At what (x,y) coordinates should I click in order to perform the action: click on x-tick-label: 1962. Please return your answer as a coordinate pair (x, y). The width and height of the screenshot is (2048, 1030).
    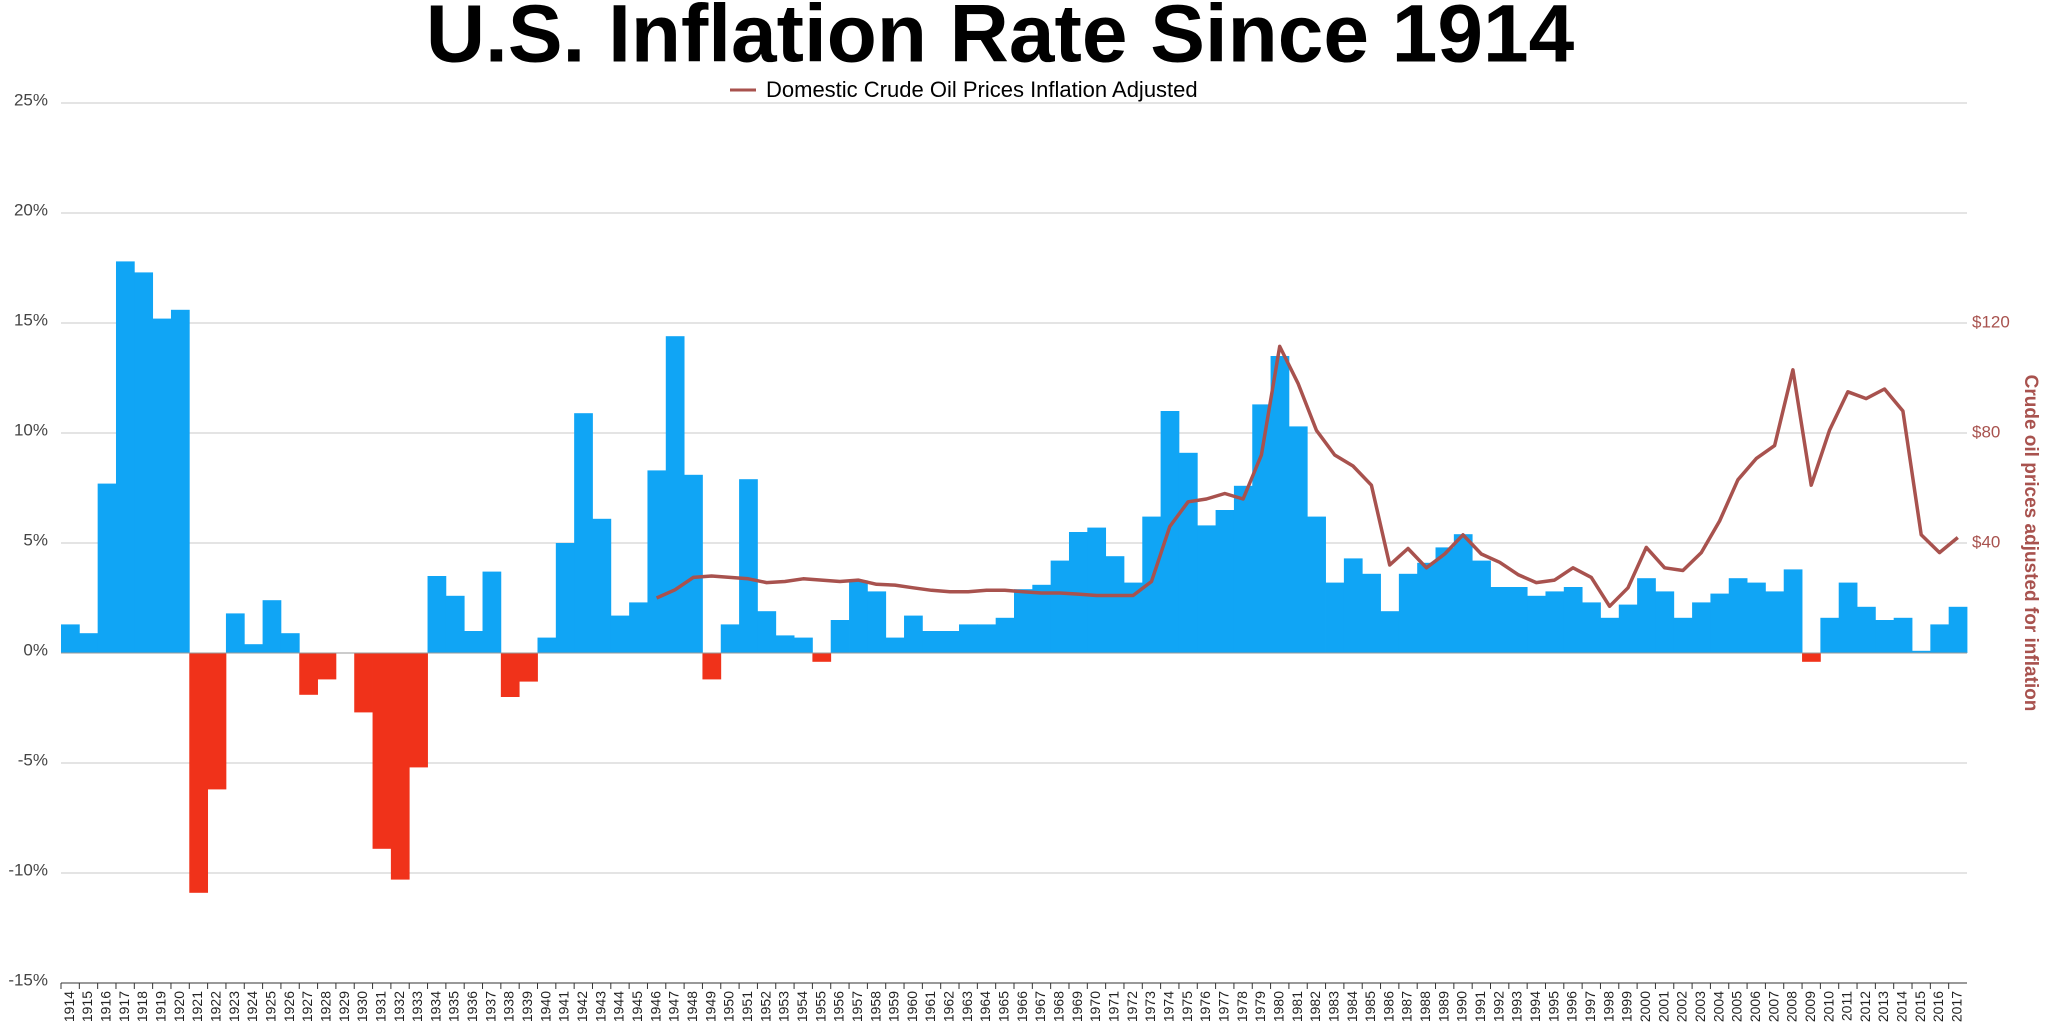
    Looking at the image, I should click on (949, 1006).